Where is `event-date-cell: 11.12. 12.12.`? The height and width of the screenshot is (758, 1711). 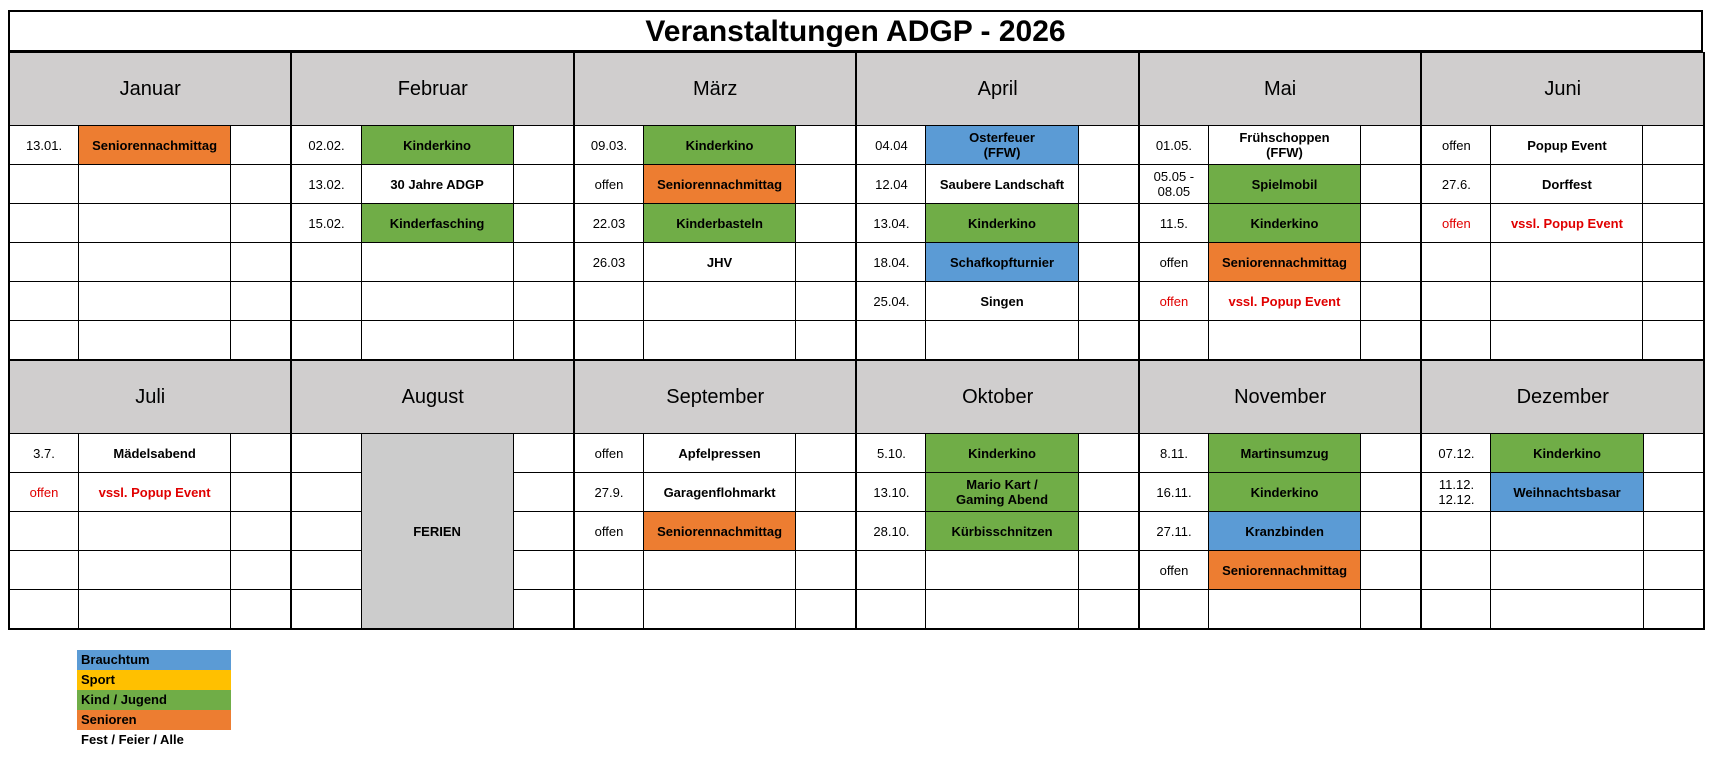
event-date-cell: 11.12. 12.12. is located at coordinates (1456, 492).